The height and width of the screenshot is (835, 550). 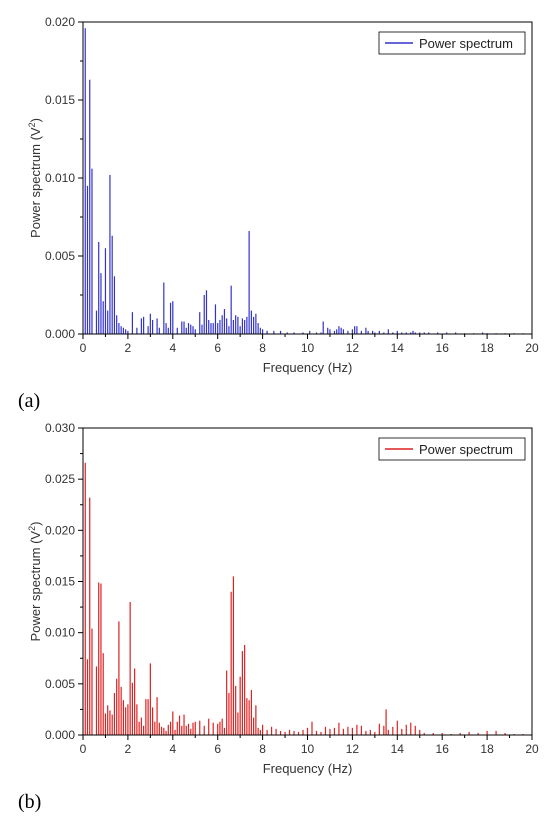 What do you see at coordinates (60, 428) in the screenshot?
I see `chart-b-y-tick-label: 0.030` at bounding box center [60, 428].